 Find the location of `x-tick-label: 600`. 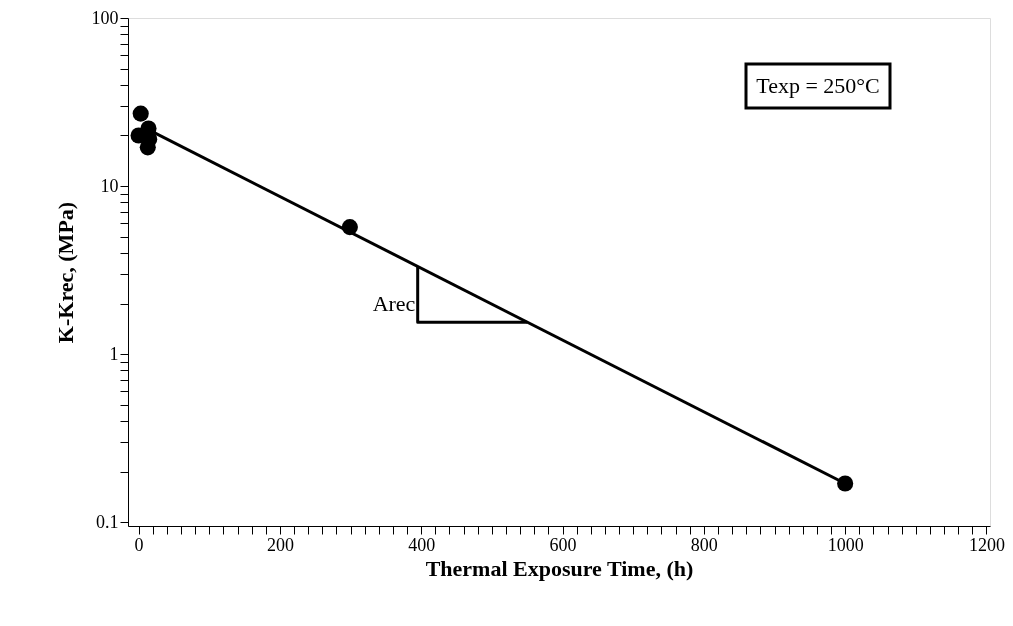

x-tick-label: 600 is located at coordinates (563, 544).